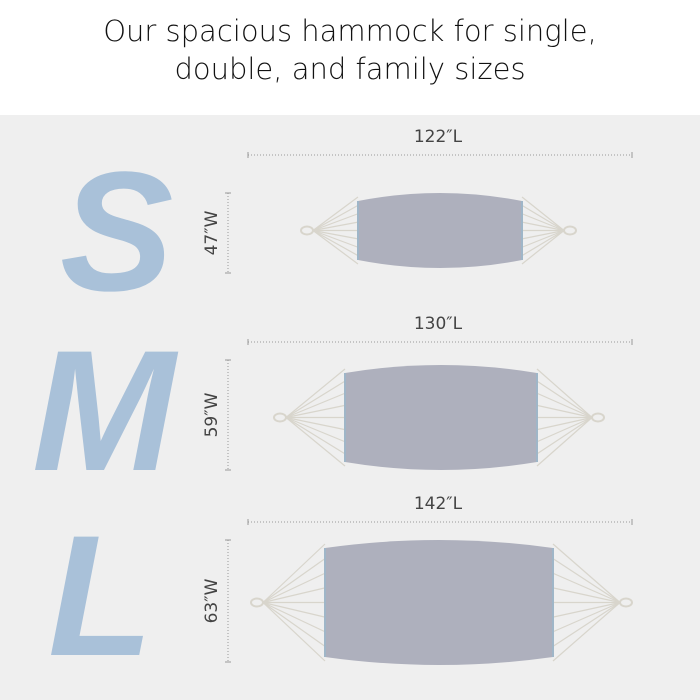 The image size is (700, 700). I want to click on width-label: 63″W, so click(212, 600).